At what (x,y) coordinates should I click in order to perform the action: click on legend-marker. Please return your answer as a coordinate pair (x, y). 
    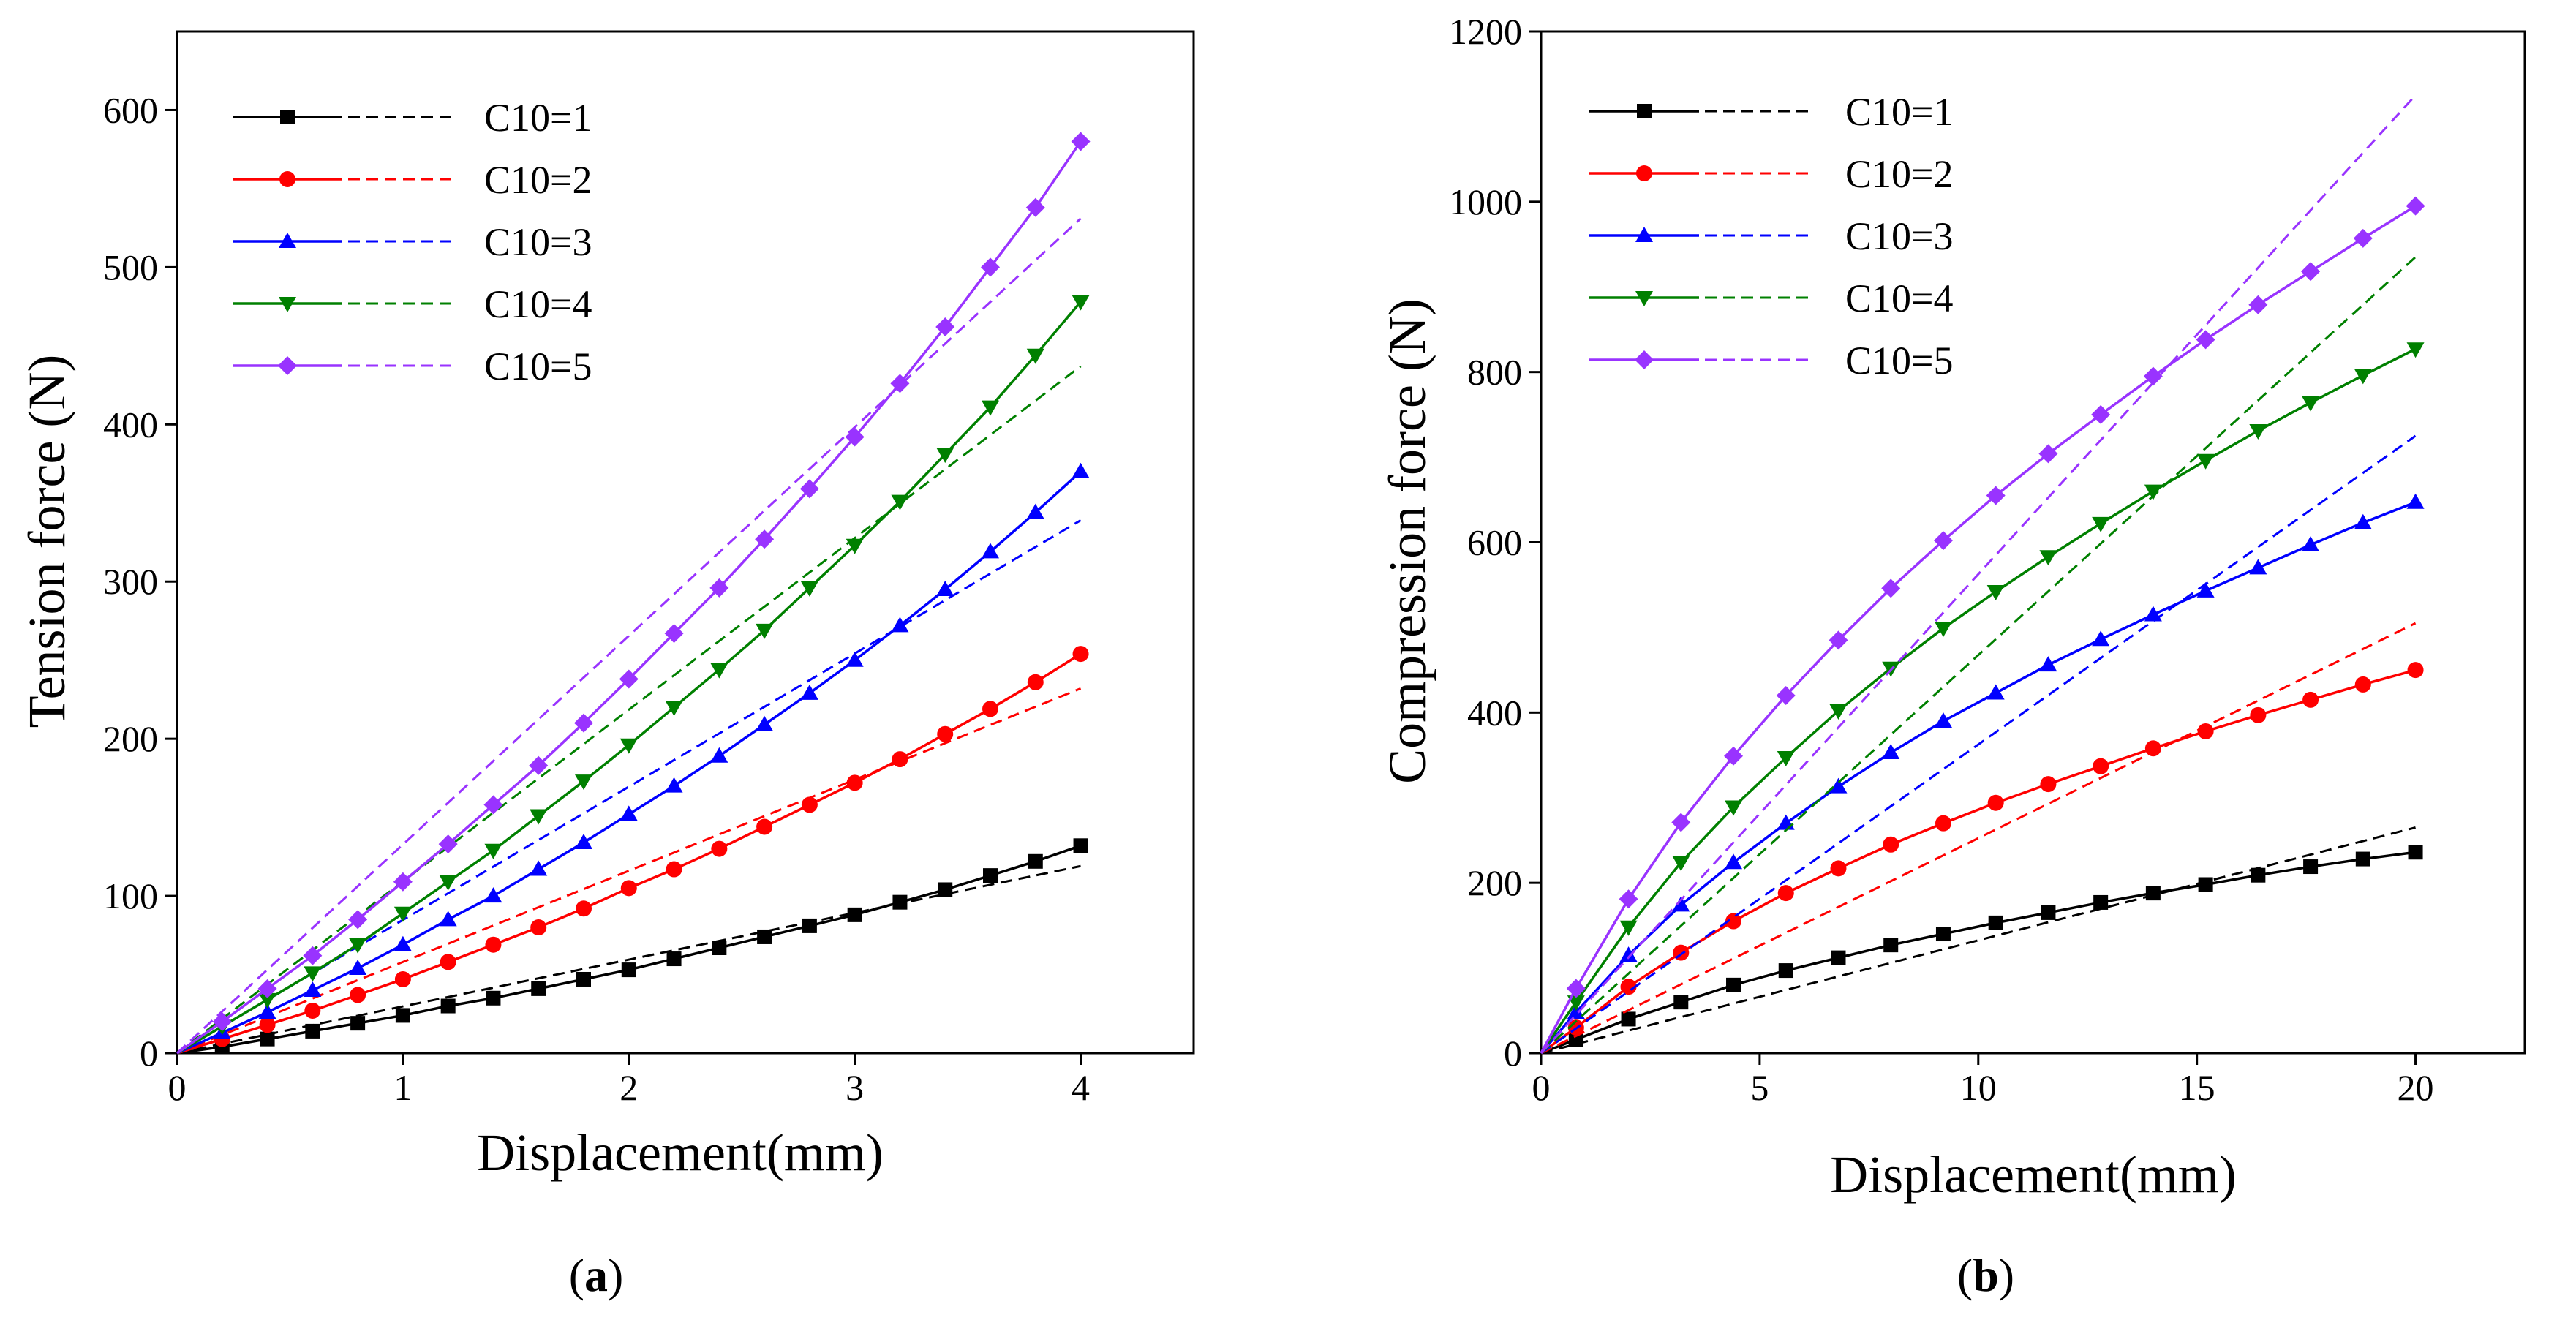
    Looking at the image, I should click on (1644, 173).